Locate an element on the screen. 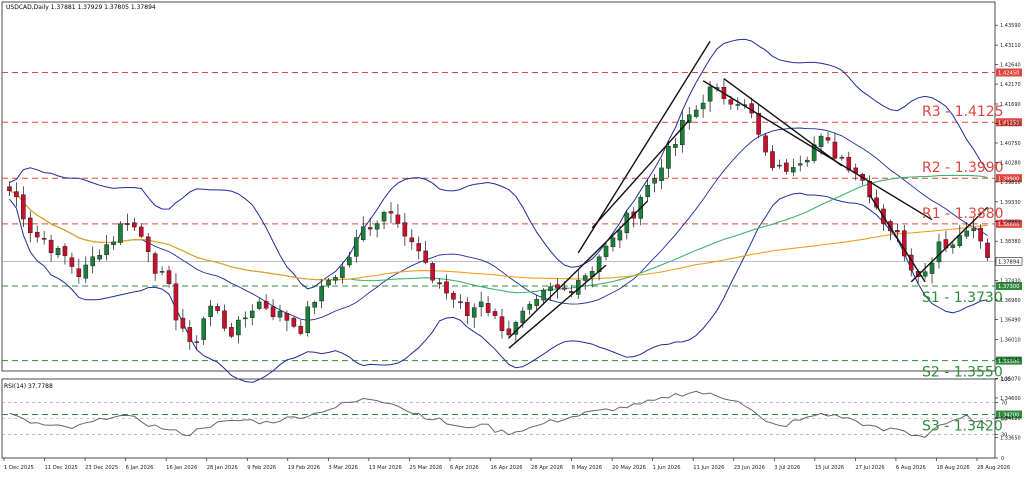 This screenshot has height=479, width=1024. y-tick-label: 1.43110 is located at coordinates (1010, 46).